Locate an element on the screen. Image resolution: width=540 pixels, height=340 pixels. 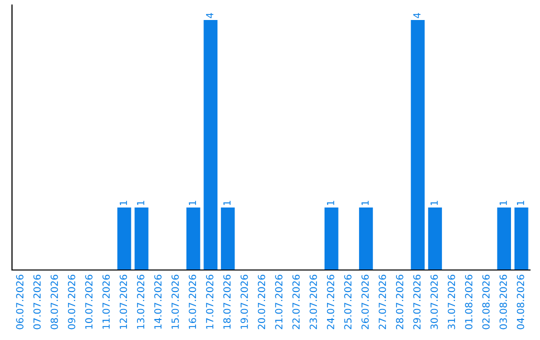
x-tick-label: 18.07.2026 is located at coordinates (227, 301).